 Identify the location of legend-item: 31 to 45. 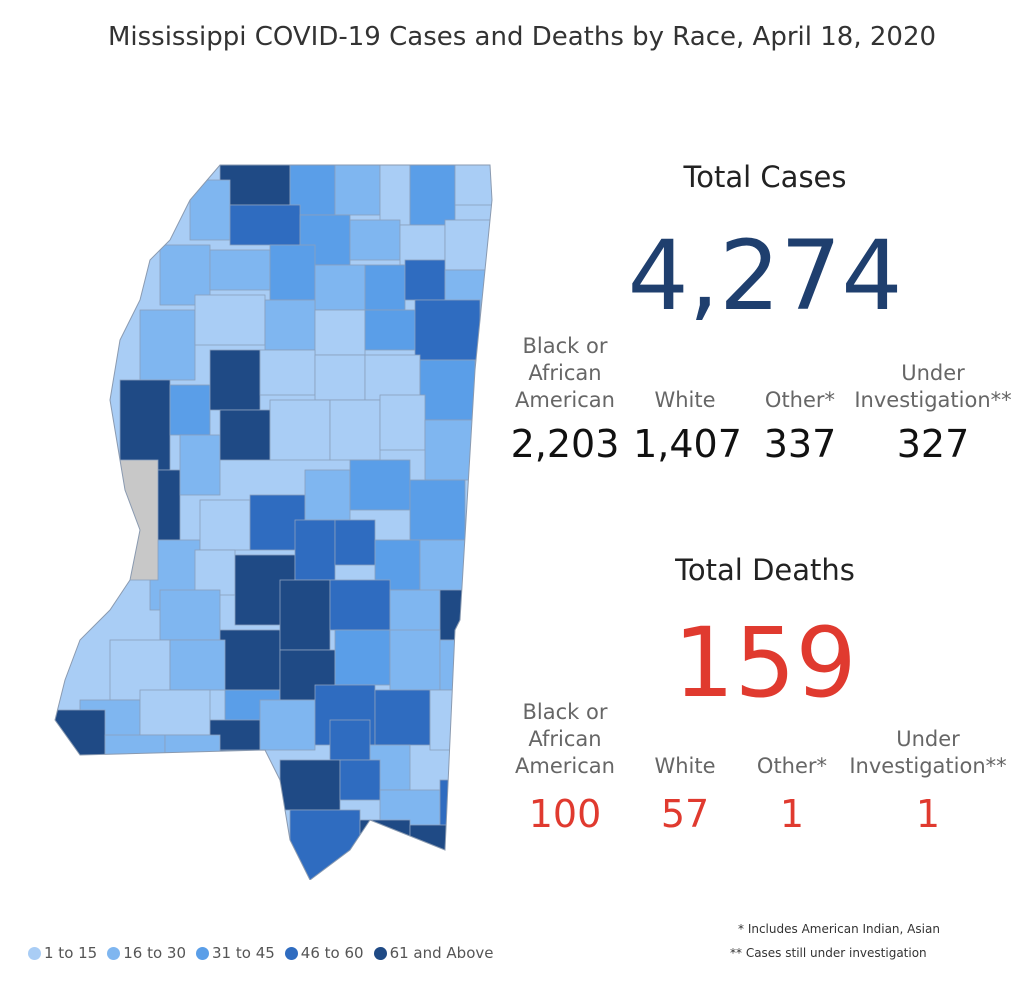
(235, 953).